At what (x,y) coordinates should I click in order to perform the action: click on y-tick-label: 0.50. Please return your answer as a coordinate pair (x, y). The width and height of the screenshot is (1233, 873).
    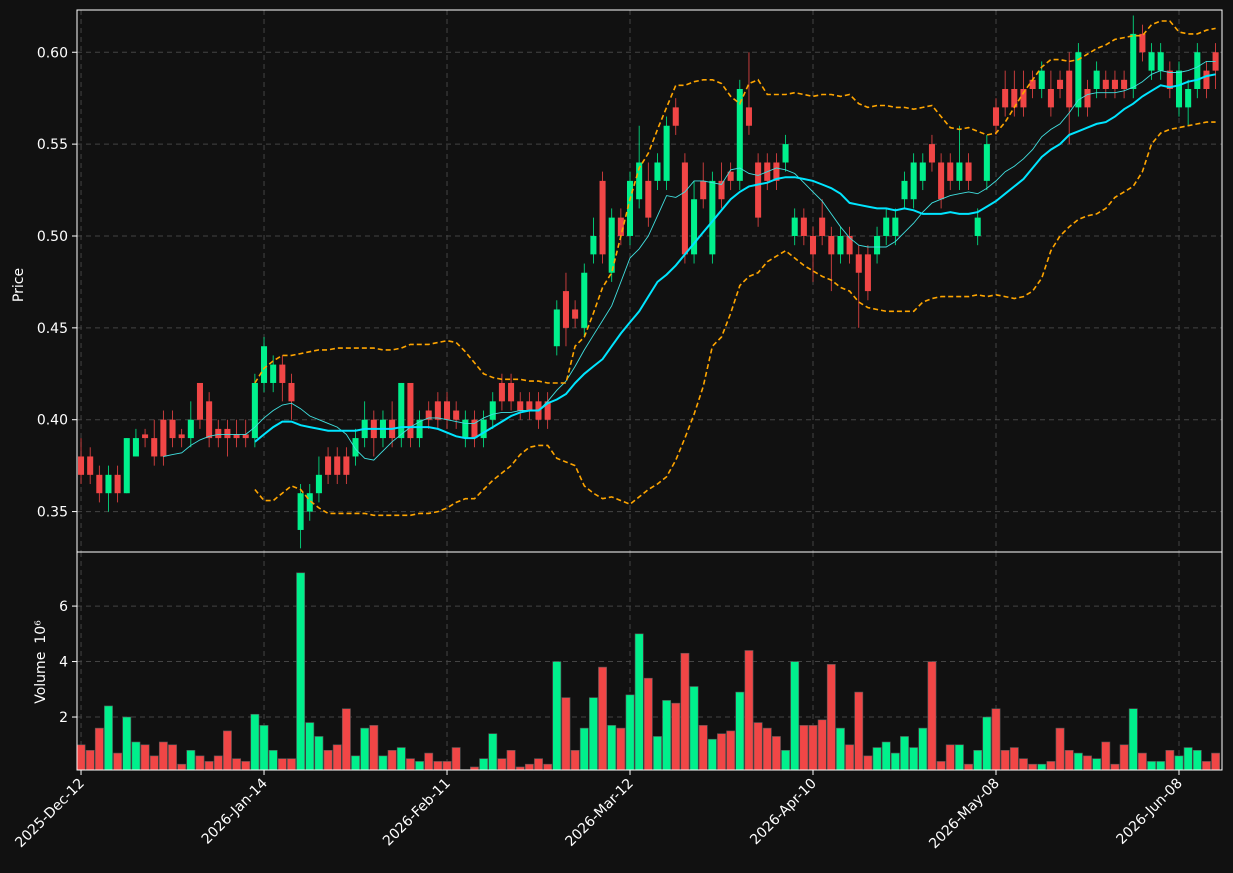
    Looking at the image, I should click on (52, 237).